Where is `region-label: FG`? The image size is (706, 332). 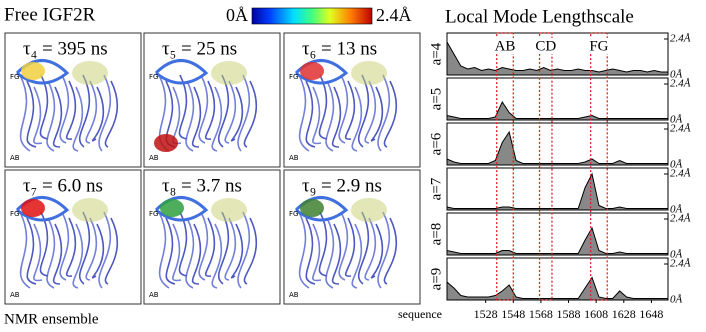 region-label: FG is located at coordinates (598, 46).